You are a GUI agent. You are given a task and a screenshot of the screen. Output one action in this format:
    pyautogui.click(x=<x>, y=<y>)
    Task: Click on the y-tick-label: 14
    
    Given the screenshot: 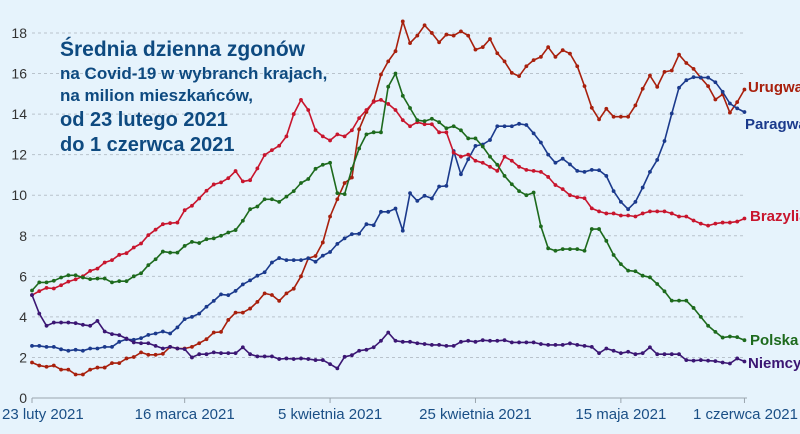 What is the action you would take?
    pyautogui.click(x=19, y=114)
    